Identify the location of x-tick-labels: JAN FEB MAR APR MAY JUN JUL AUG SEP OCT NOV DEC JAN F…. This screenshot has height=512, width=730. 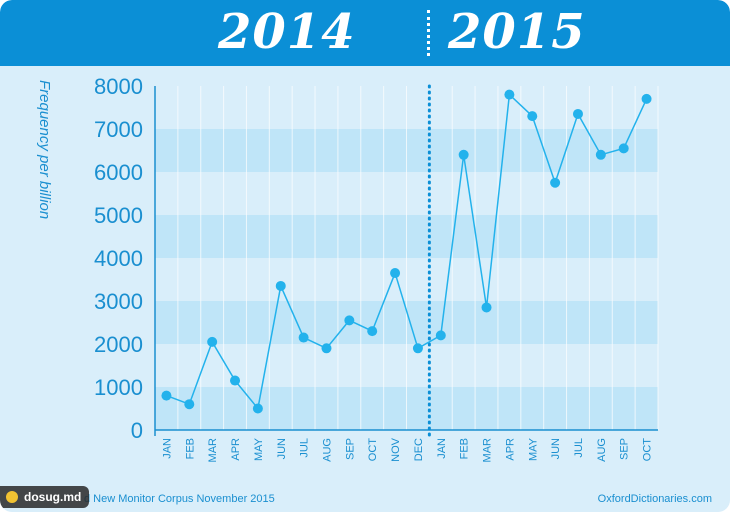
(407, 449).